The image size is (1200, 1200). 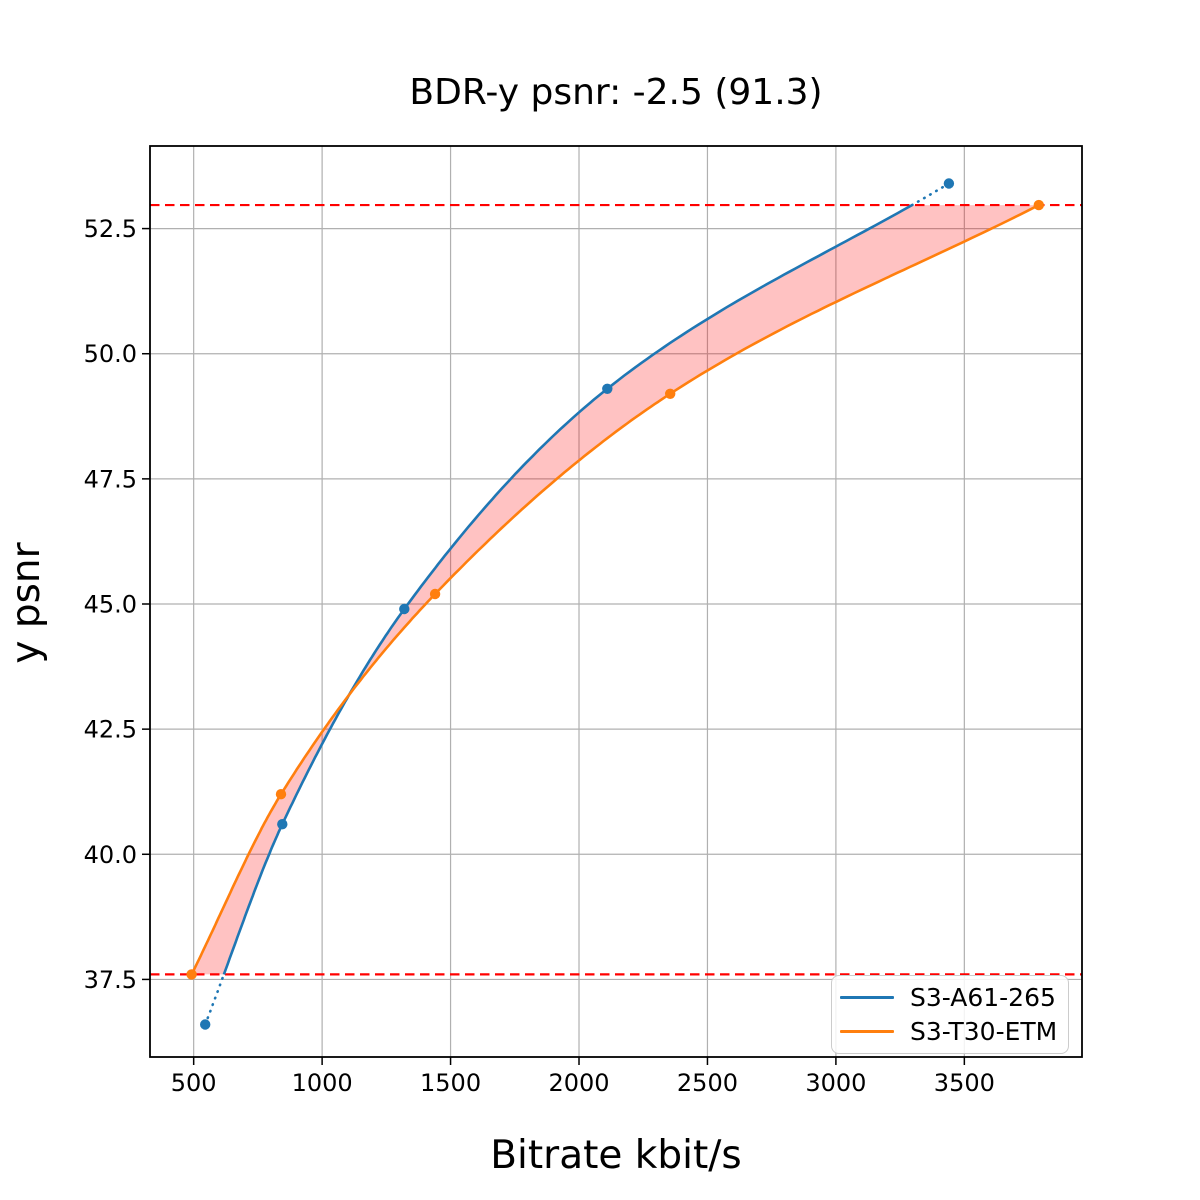 I want to click on x-tick-label: 1000, so click(x=322, y=1083).